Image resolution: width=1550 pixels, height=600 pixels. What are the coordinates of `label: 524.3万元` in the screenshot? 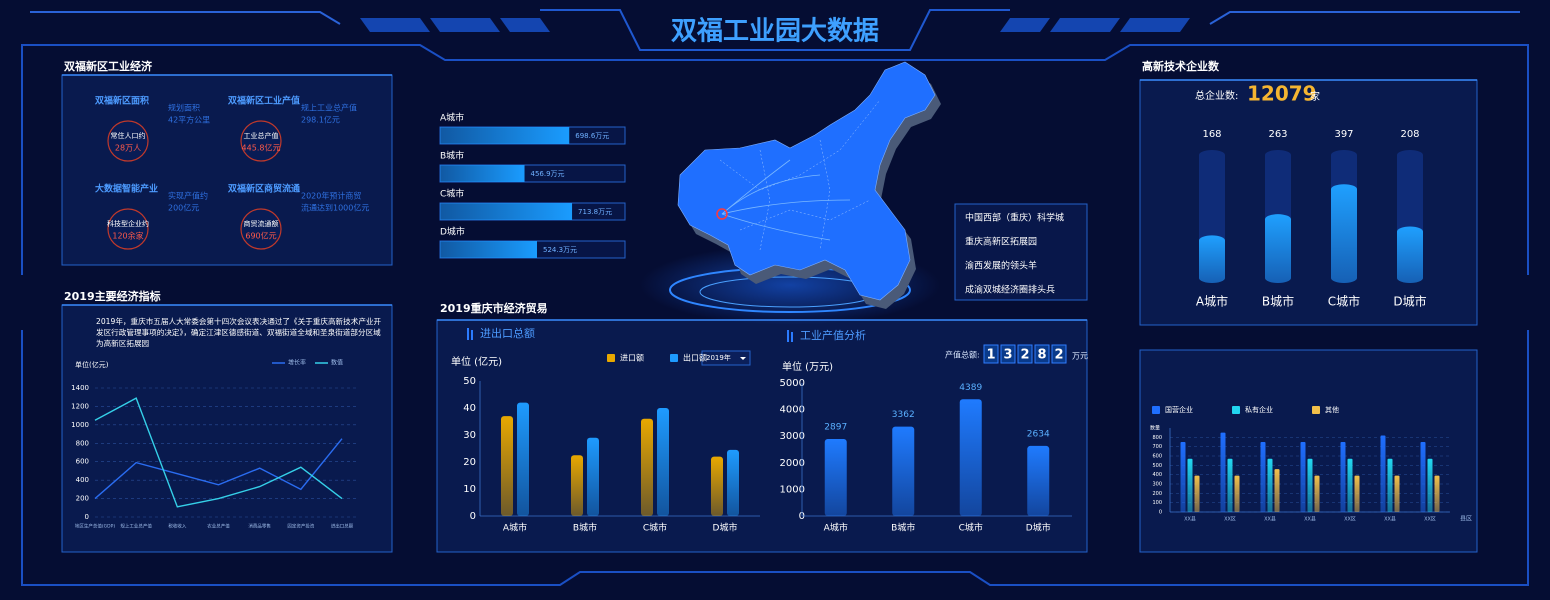 It's located at (560, 250).